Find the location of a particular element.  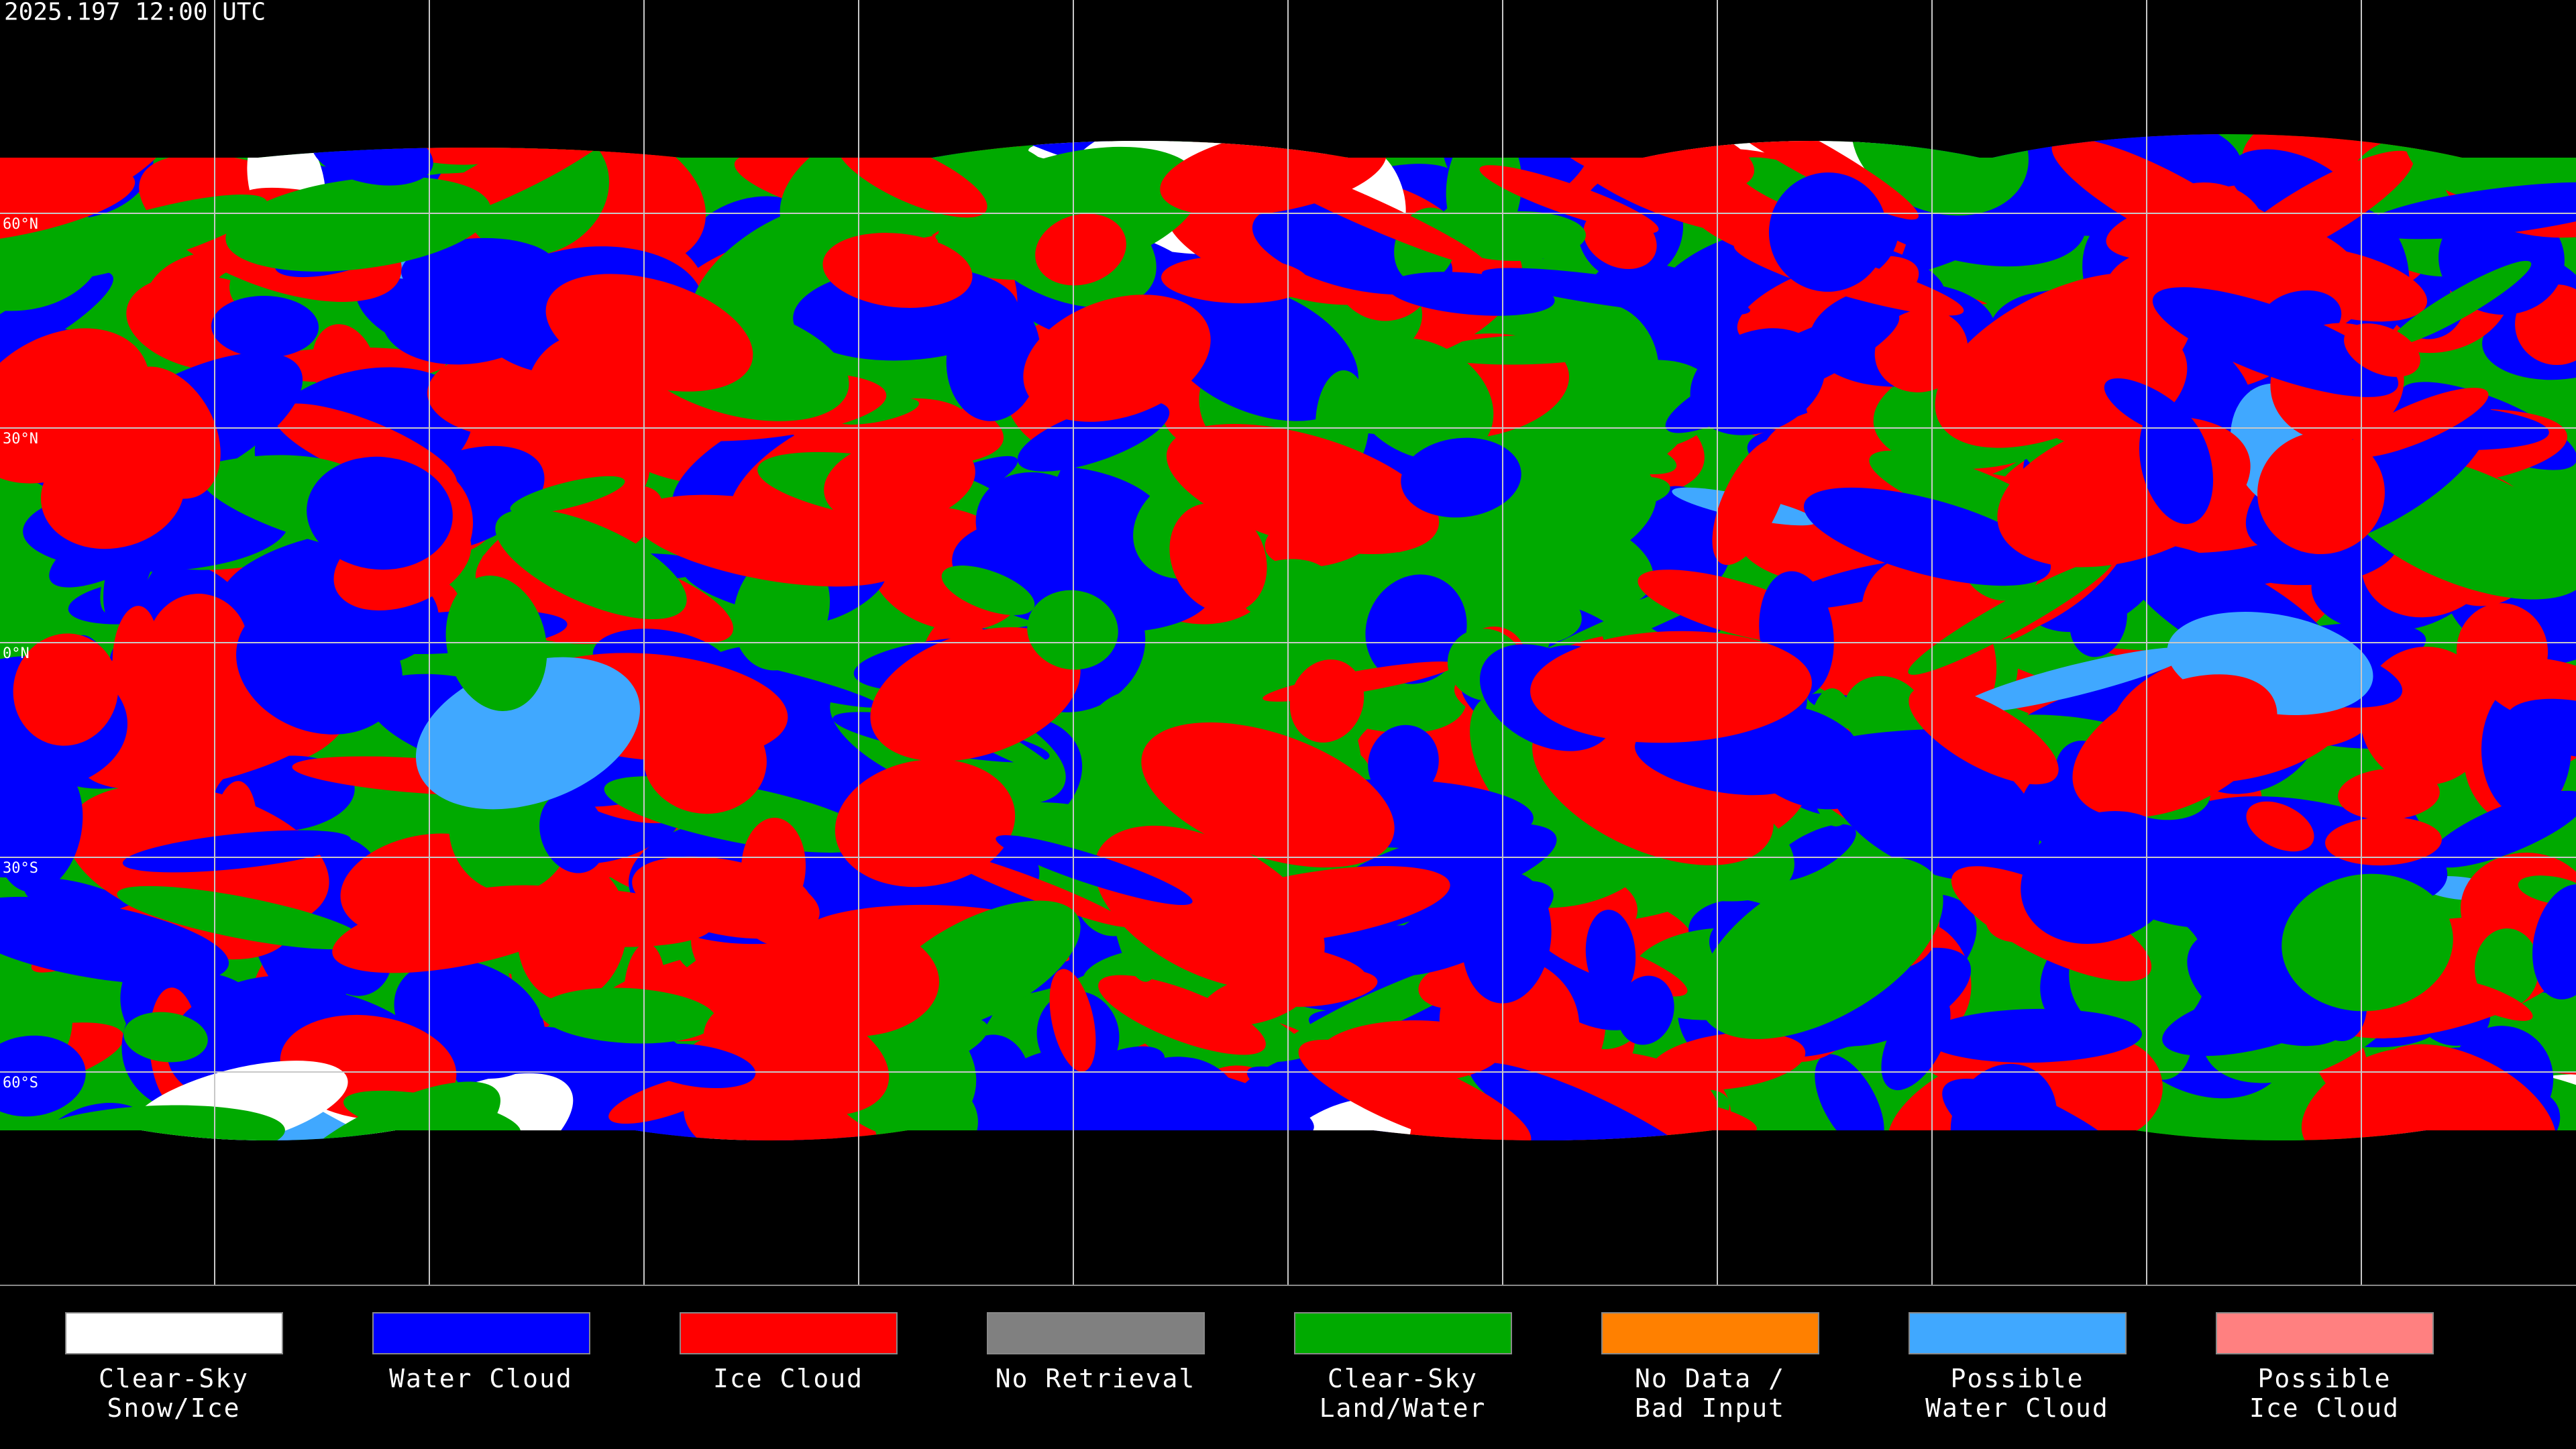

legend-label: Clear-Sky is located at coordinates (1403, 1378).